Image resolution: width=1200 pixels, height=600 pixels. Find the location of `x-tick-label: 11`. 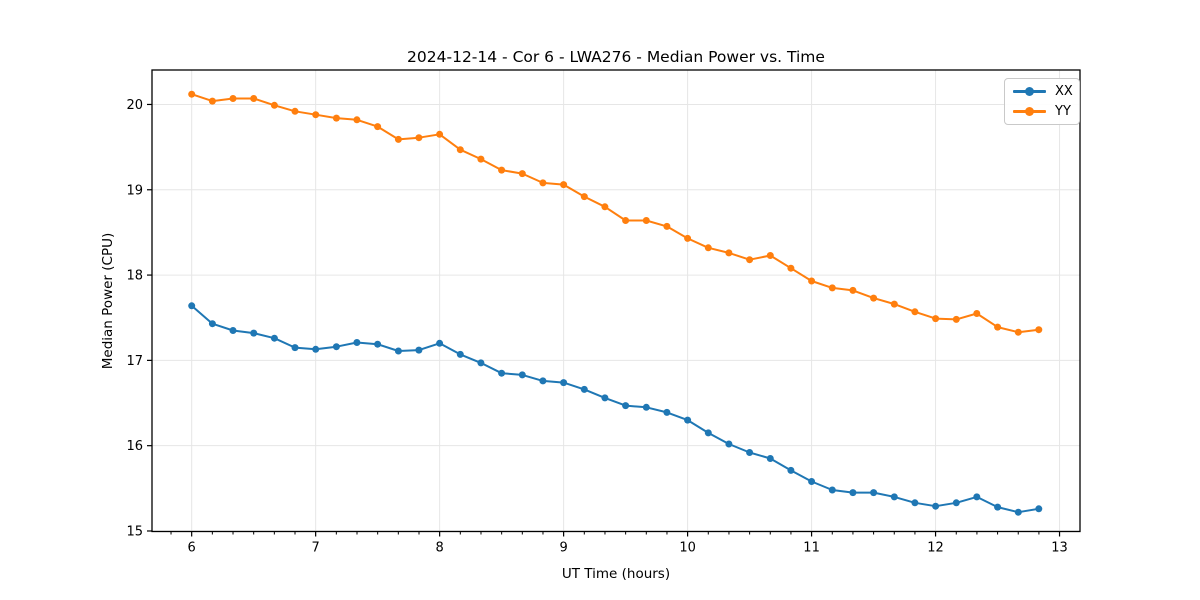

x-tick-label: 11 is located at coordinates (811, 548).